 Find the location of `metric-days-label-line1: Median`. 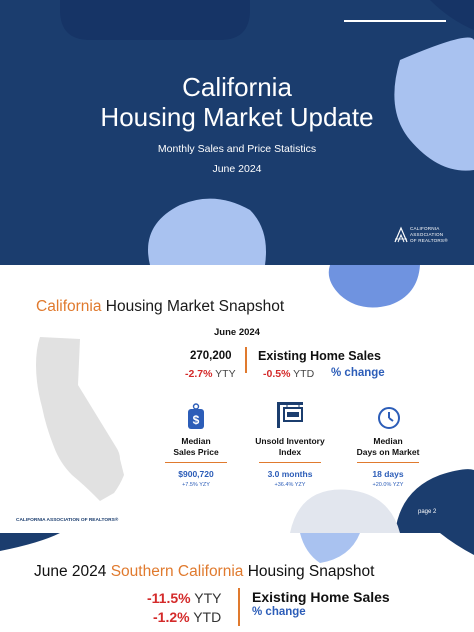

metric-days-label-line1: Median is located at coordinates (388, 441).